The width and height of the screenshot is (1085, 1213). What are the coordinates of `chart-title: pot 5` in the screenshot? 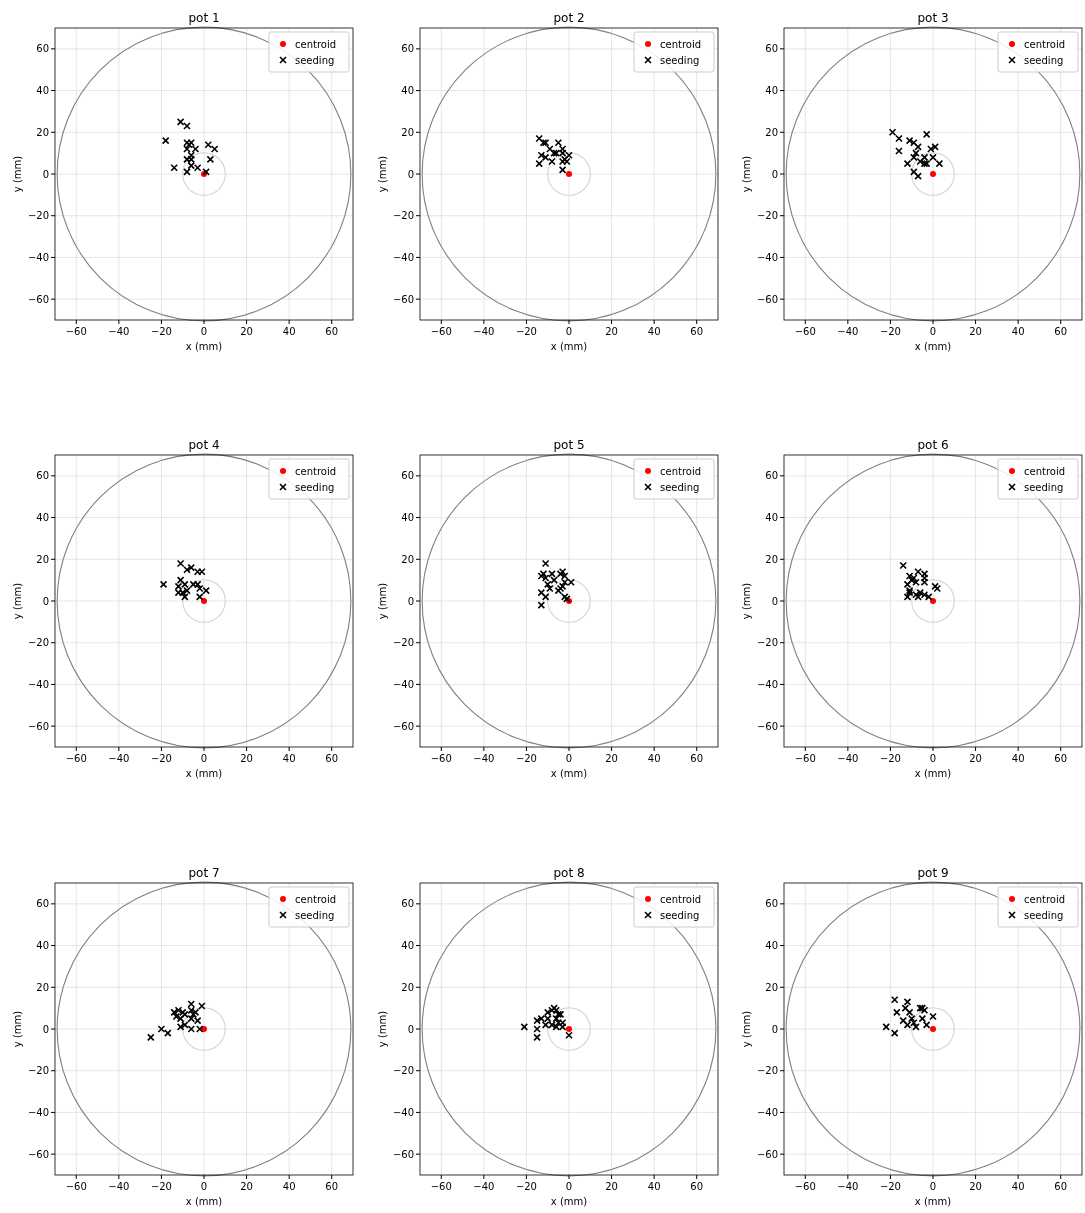 It's located at (569, 445).